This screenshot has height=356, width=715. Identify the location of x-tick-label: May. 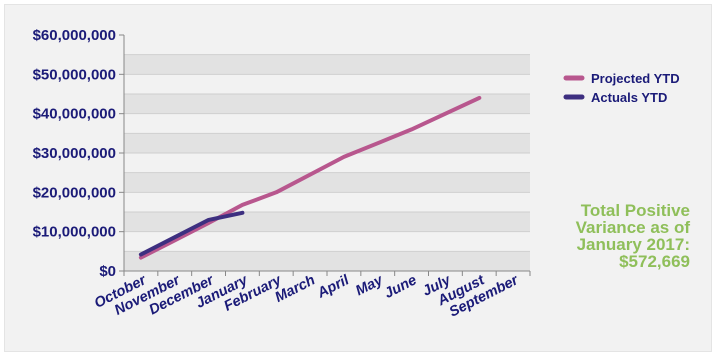
(369, 285).